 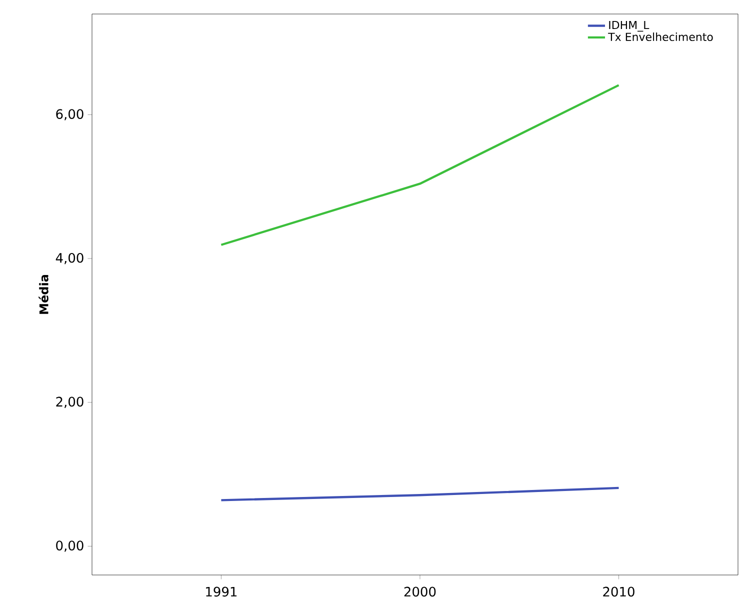 I want to click on legend-label: IDHM_L, so click(x=629, y=26).